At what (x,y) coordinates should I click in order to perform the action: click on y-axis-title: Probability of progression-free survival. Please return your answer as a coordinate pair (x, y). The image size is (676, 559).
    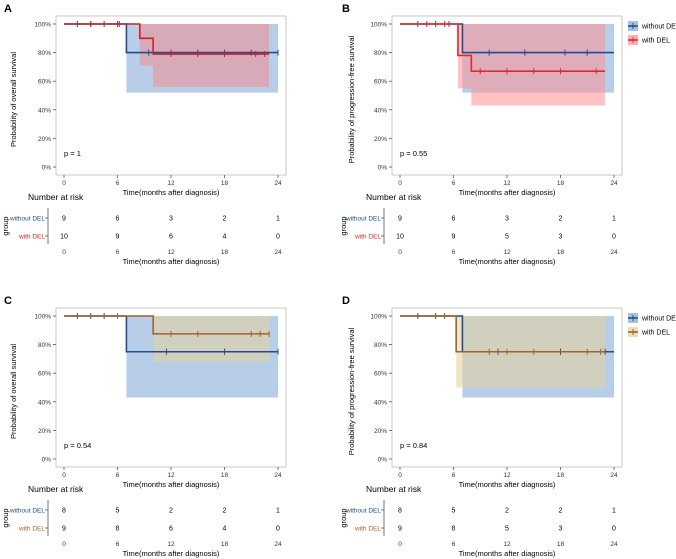
    Looking at the image, I should click on (351, 391).